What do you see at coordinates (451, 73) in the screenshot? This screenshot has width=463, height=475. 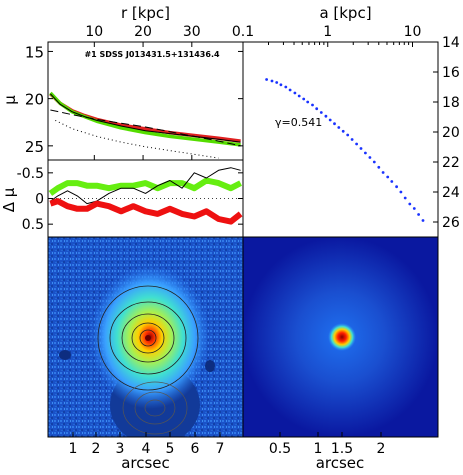 I see `y-tick-label: 16` at bounding box center [451, 73].